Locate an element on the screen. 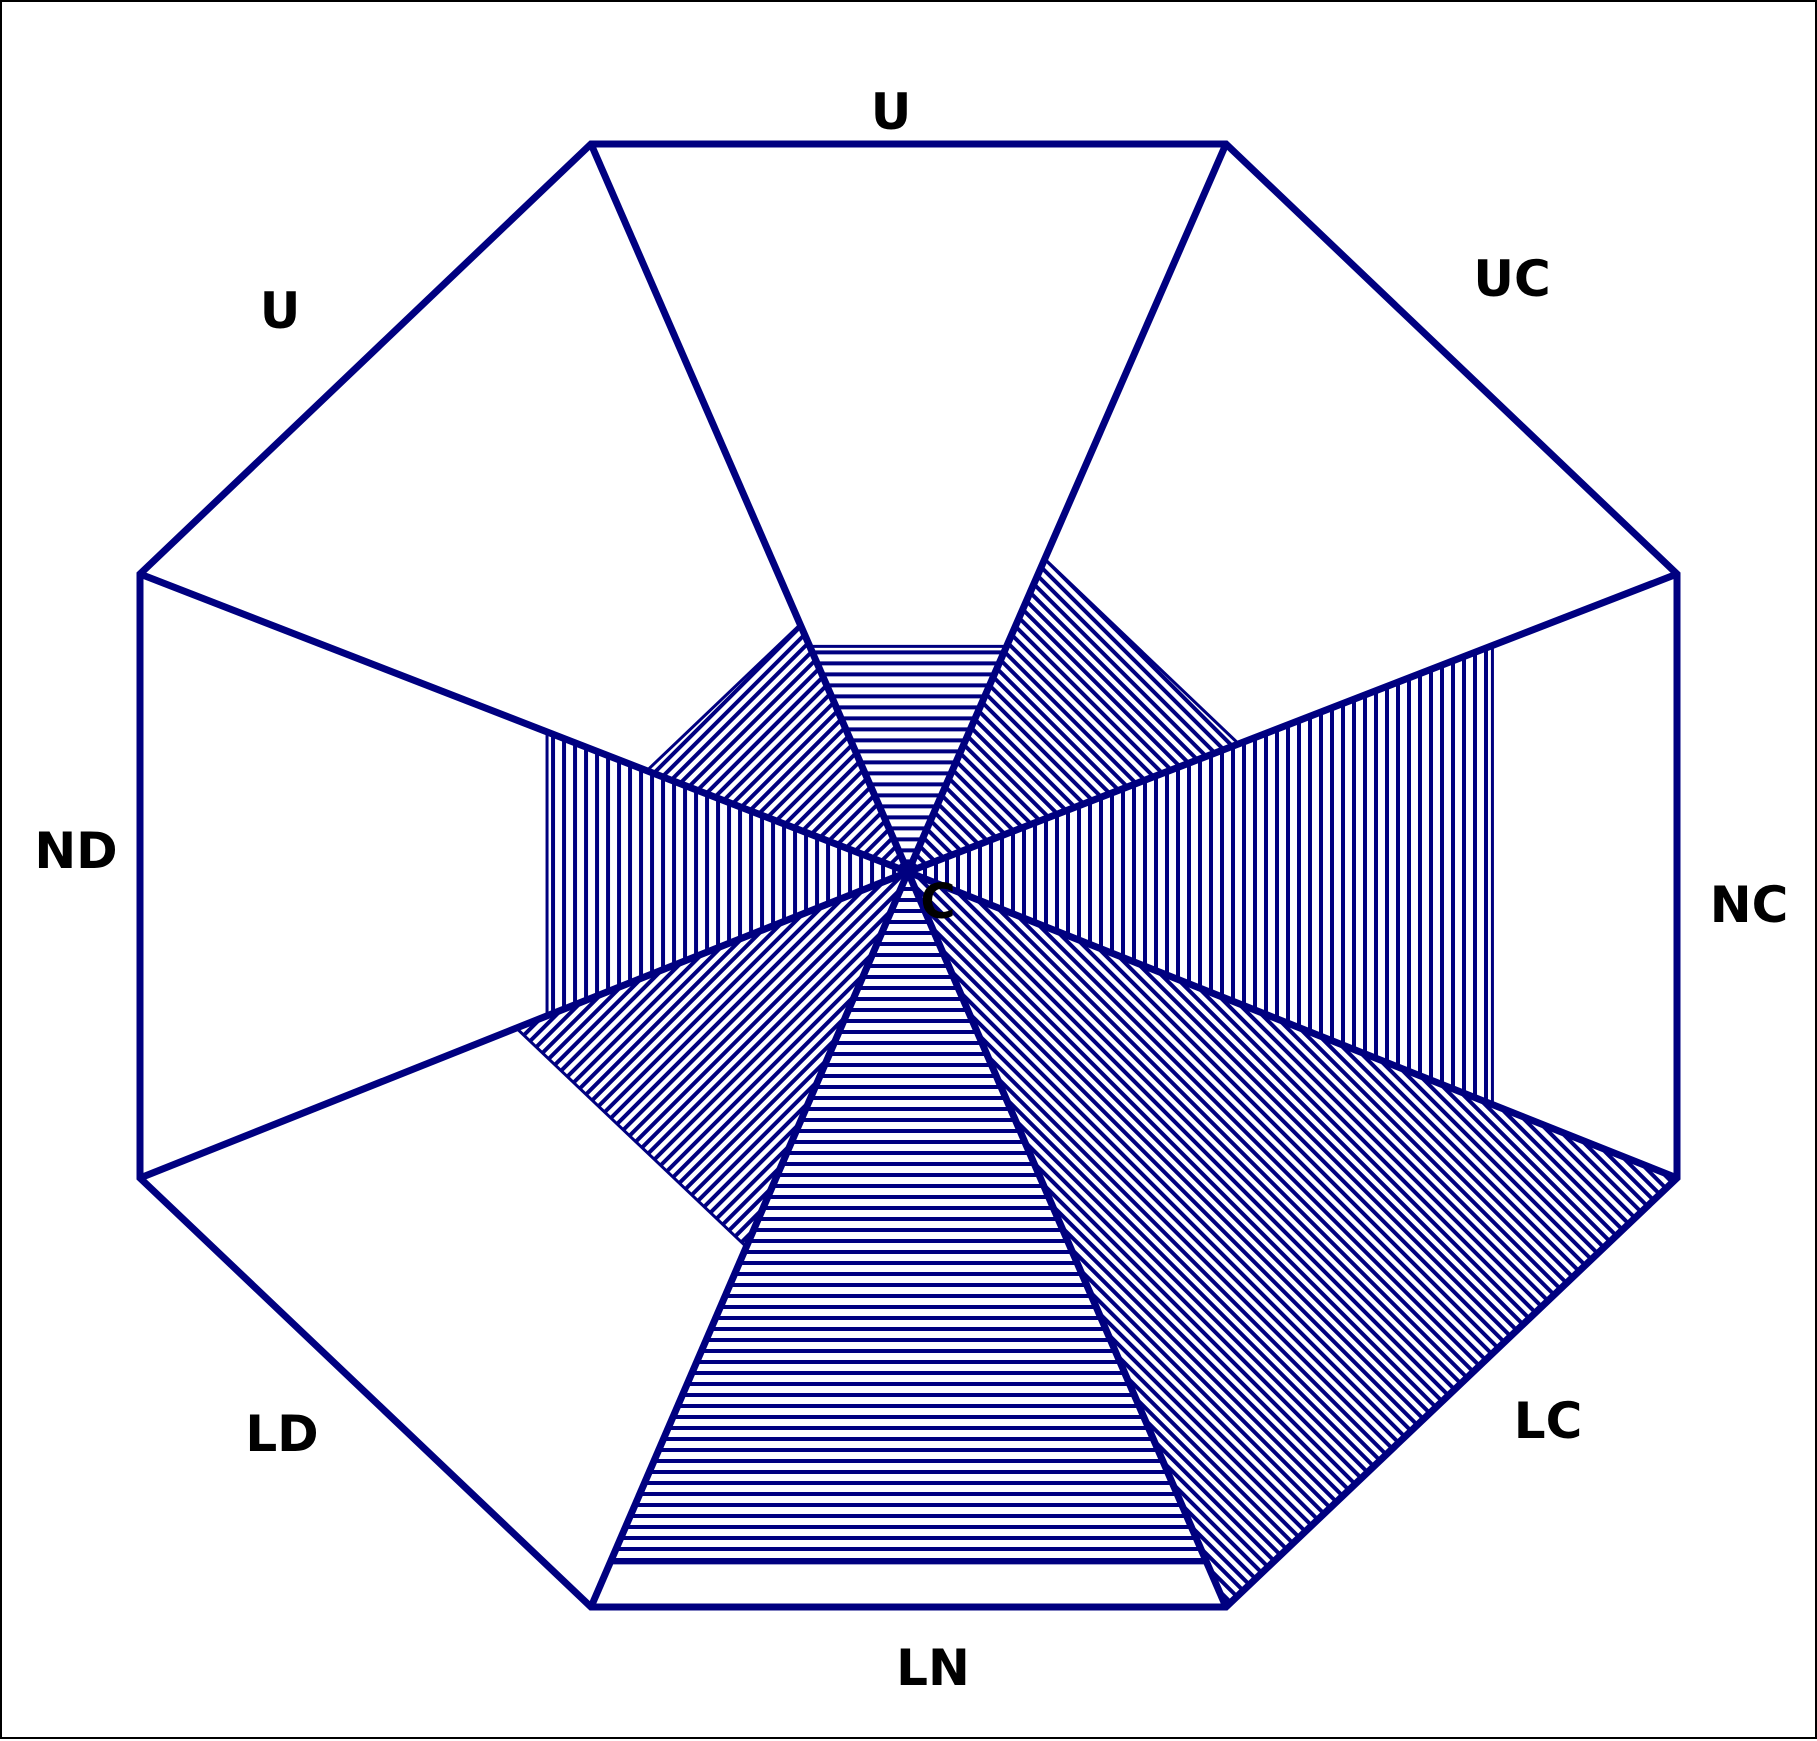 This screenshot has width=1817, height=1741. hatch-u-left is located at coordinates (777, 748).